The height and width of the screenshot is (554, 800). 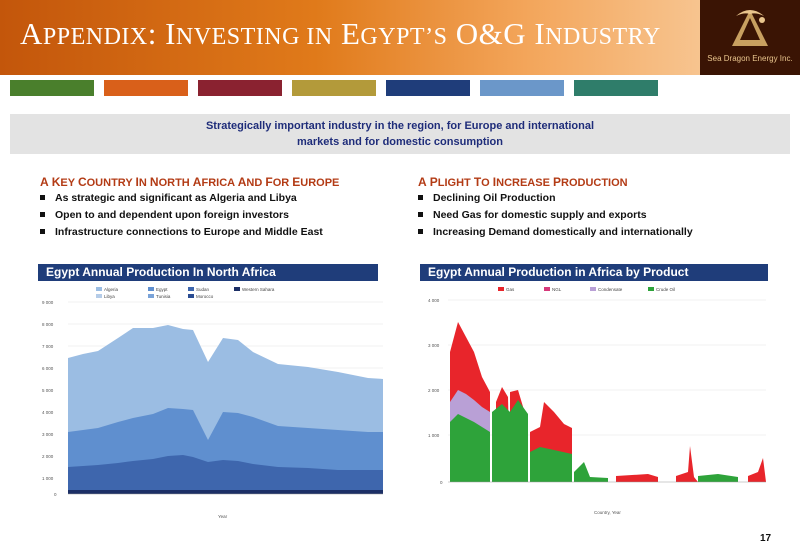 What do you see at coordinates (208, 272) in the screenshot?
I see `left-chart-title: Egypt Annual Production In North Africa` at bounding box center [208, 272].